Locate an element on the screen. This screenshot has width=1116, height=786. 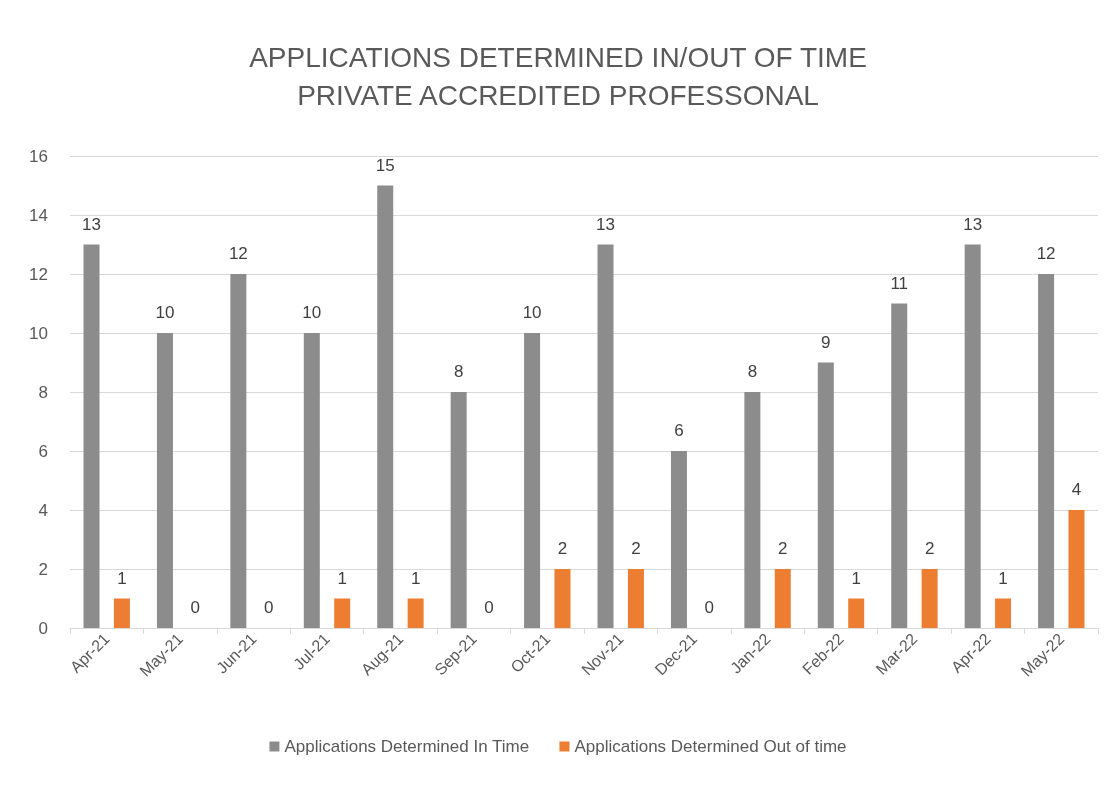
chart-title: APPLICATIONS DETERMINED IN/OUT OF TIME is located at coordinates (558, 57).